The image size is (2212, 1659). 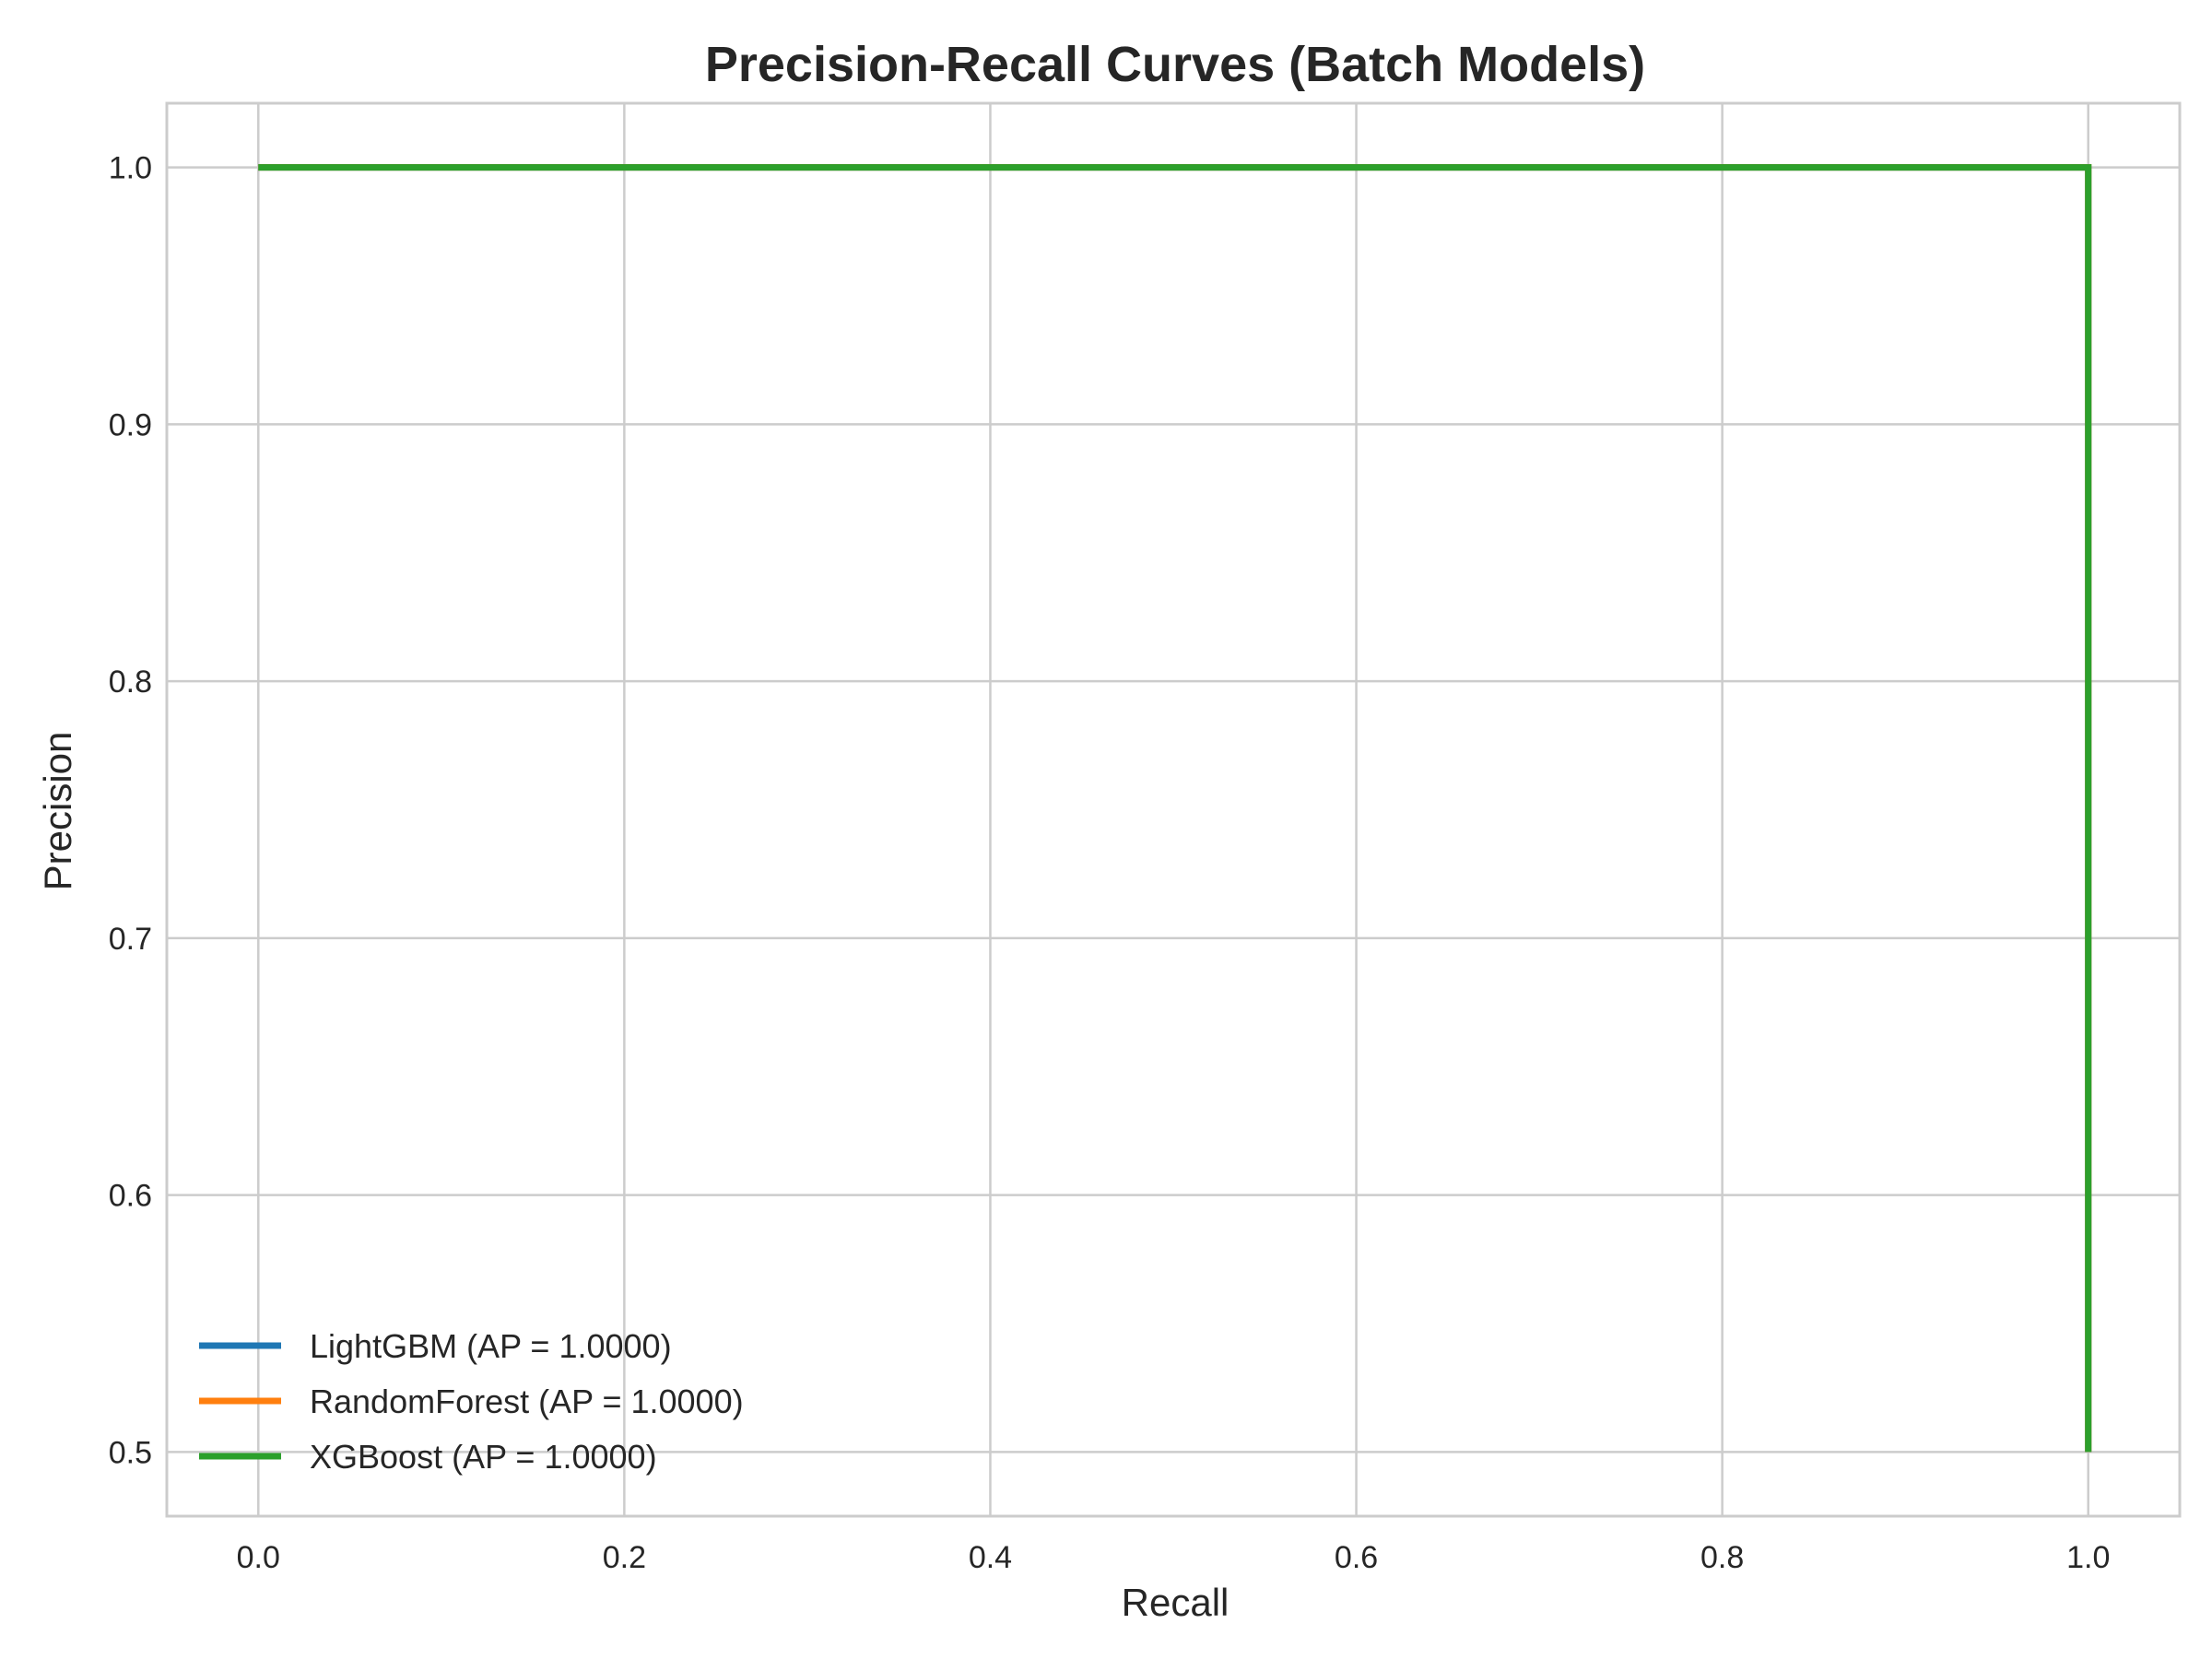 What do you see at coordinates (491, 1346) in the screenshot?
I see `legend-entry-label: LightGBM (AP = 1.0000)` at bounding box center [491, 1346].